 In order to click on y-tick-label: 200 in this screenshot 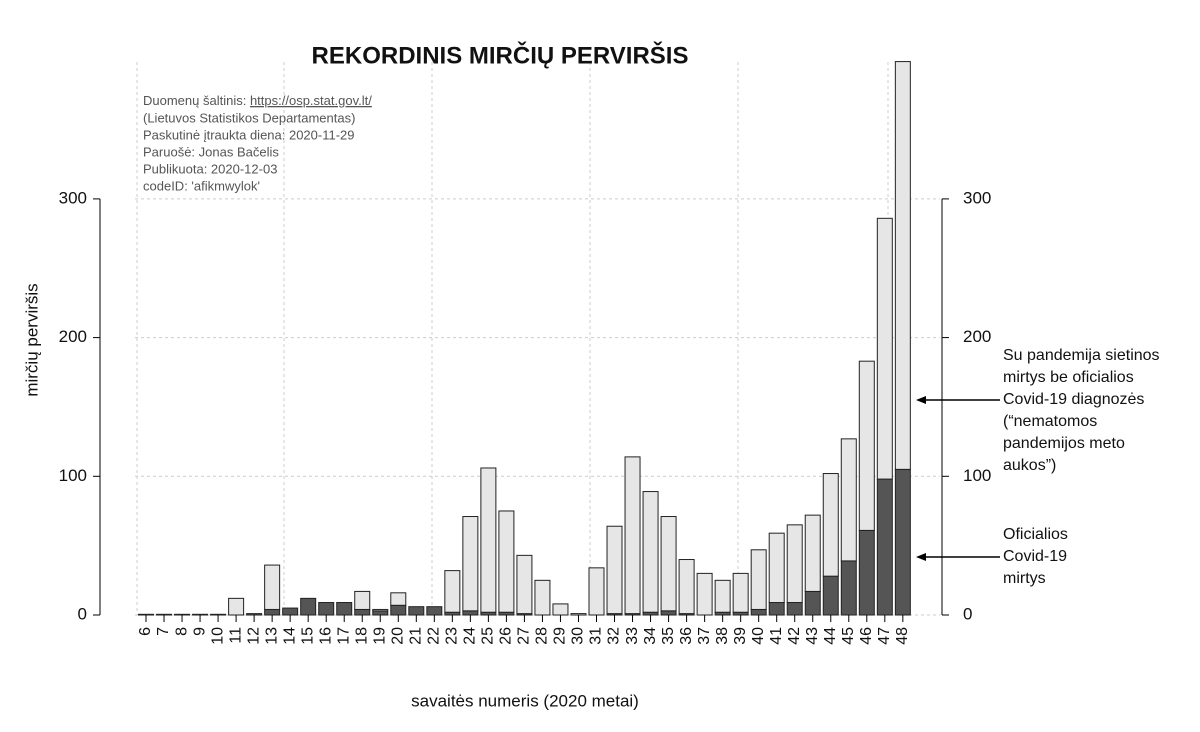, I will do `click(73, 336)`.